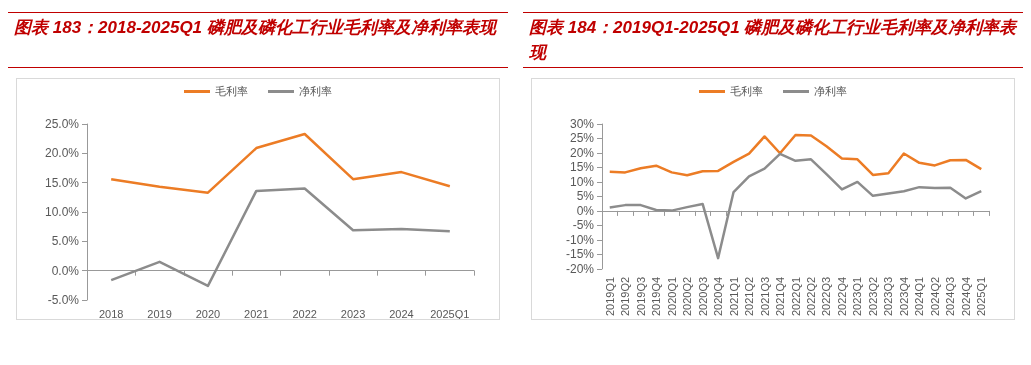  Describe the element at coordinates (872, 296) in the screenshot. I see `x-tick-label: 2023Q2` at that location.